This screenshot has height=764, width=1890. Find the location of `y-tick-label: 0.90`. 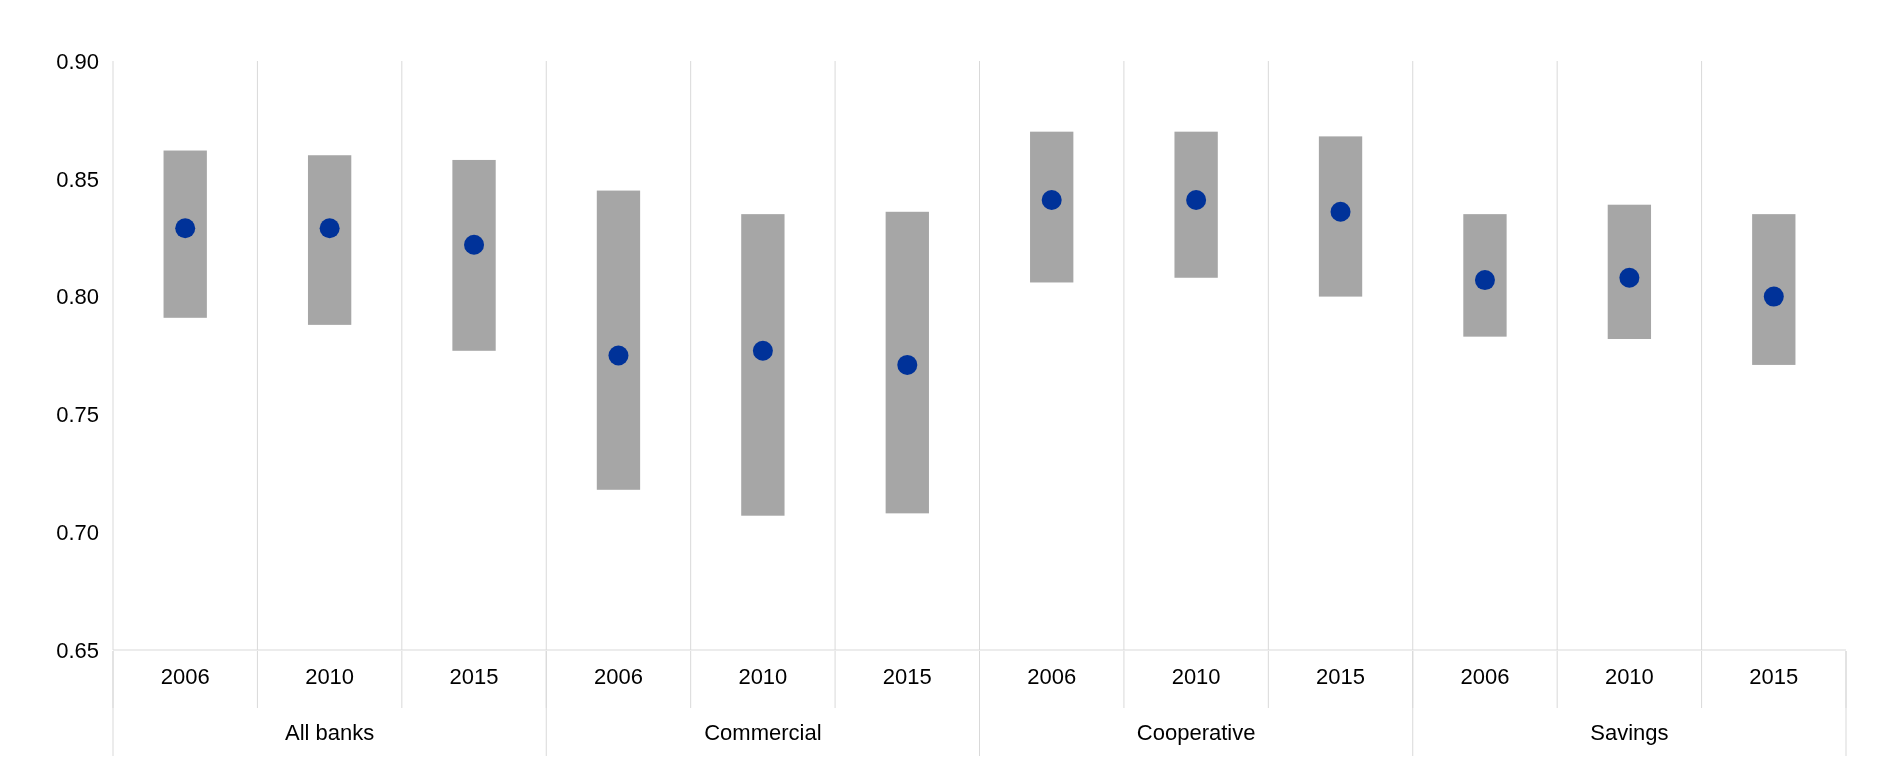

y-tick-label: 0.90 is located at coordinates (77, 61).